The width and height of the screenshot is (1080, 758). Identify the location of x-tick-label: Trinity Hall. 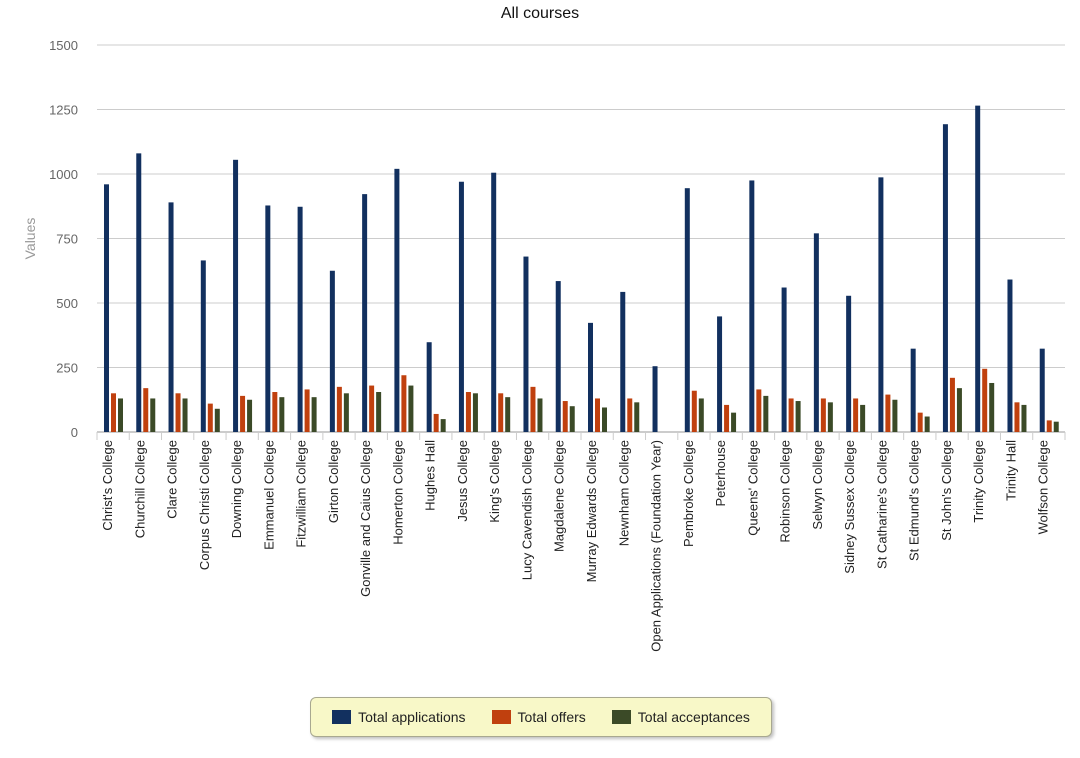
(1010, 470).